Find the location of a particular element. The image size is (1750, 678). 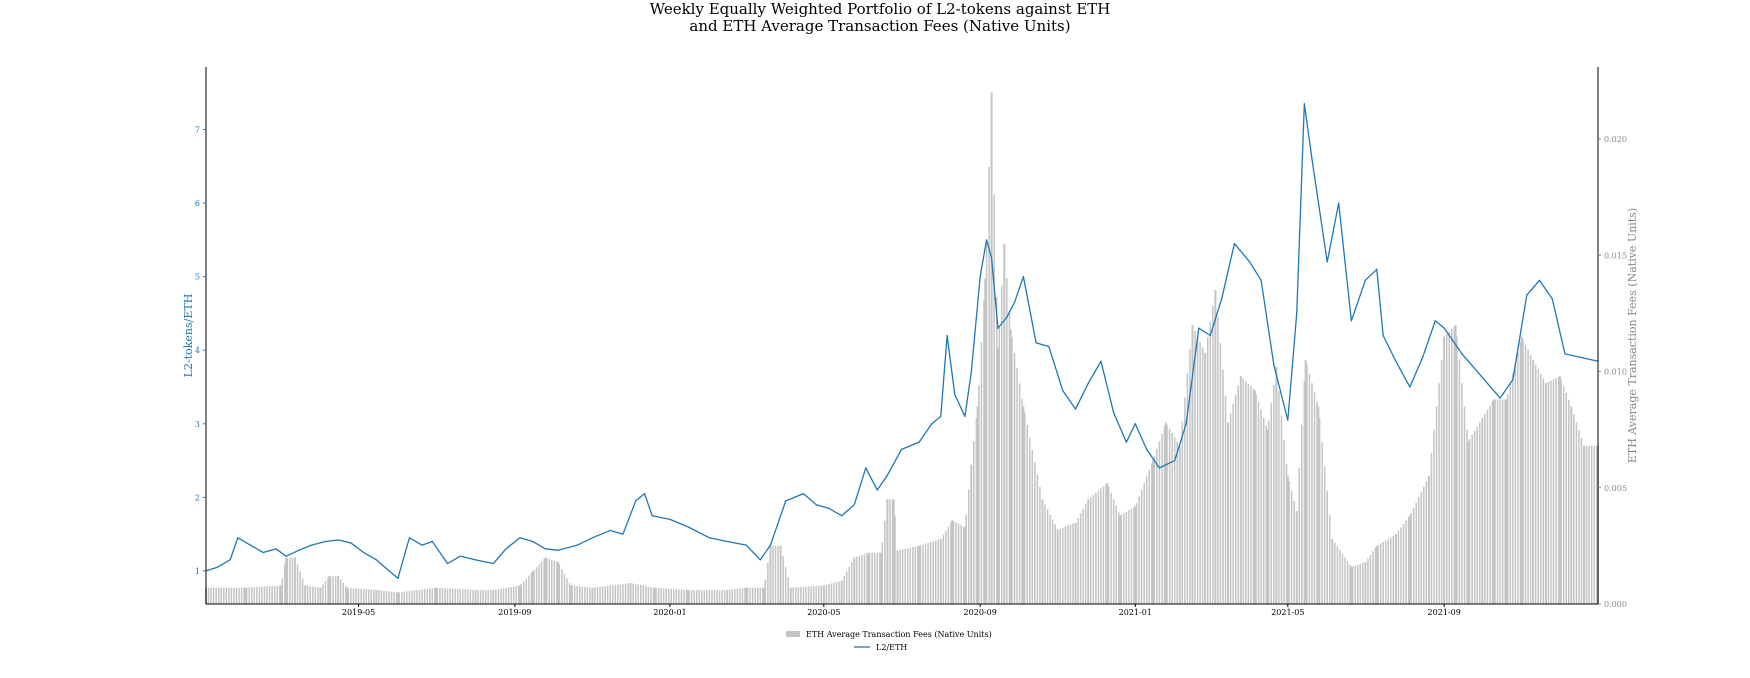

x-tick-label: 2020-09 is located at coordinates (980, 612).